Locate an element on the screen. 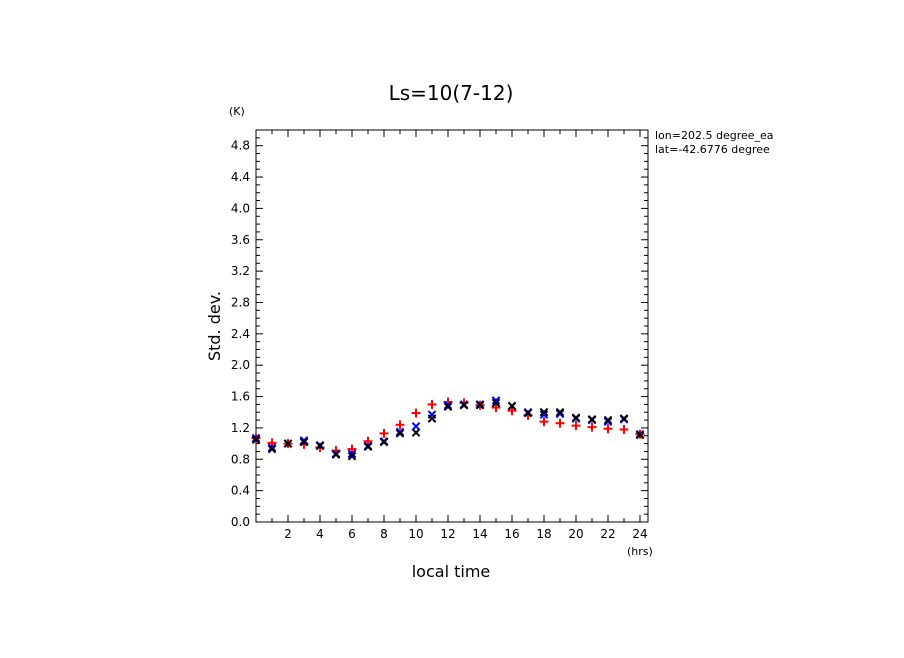  y-tick-label: 3.2 is located at coordinates (240, 271).